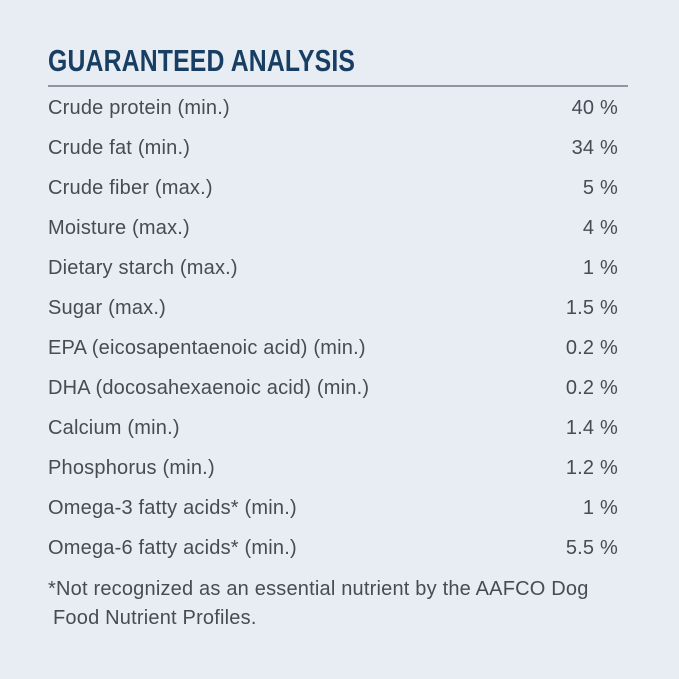  What do you see at coordinates (114, 428) in the screenshot?
I see `nutrient-label: Calcium (min.)` at bounding box center [114, 428].